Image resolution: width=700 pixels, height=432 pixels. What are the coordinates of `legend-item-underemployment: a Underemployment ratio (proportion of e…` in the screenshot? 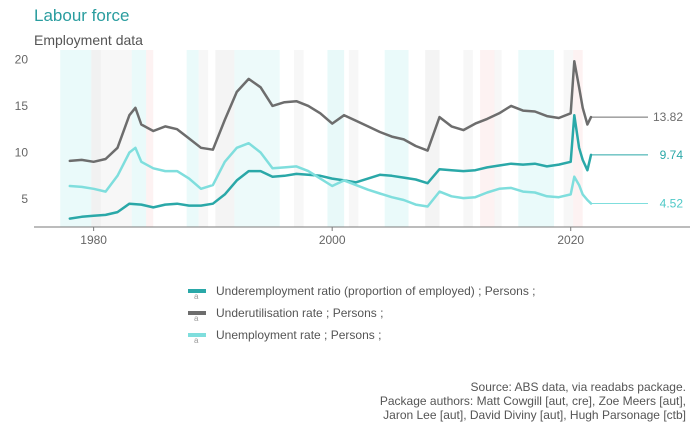 It's located at (361, 291).